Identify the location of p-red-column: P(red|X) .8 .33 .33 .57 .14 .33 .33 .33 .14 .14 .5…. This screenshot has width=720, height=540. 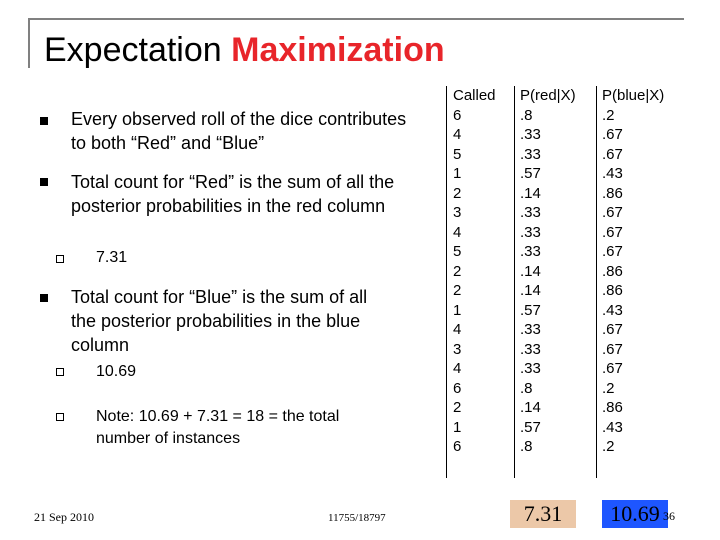
(551, 271).